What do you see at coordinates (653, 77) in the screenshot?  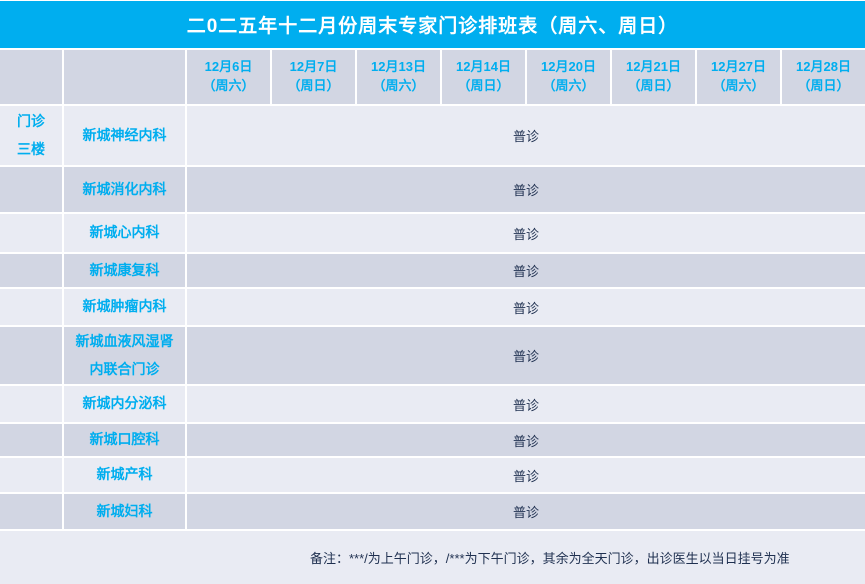 I see `date-header-cell: 12月21日 （周日）` at bounding box center [653, 77].